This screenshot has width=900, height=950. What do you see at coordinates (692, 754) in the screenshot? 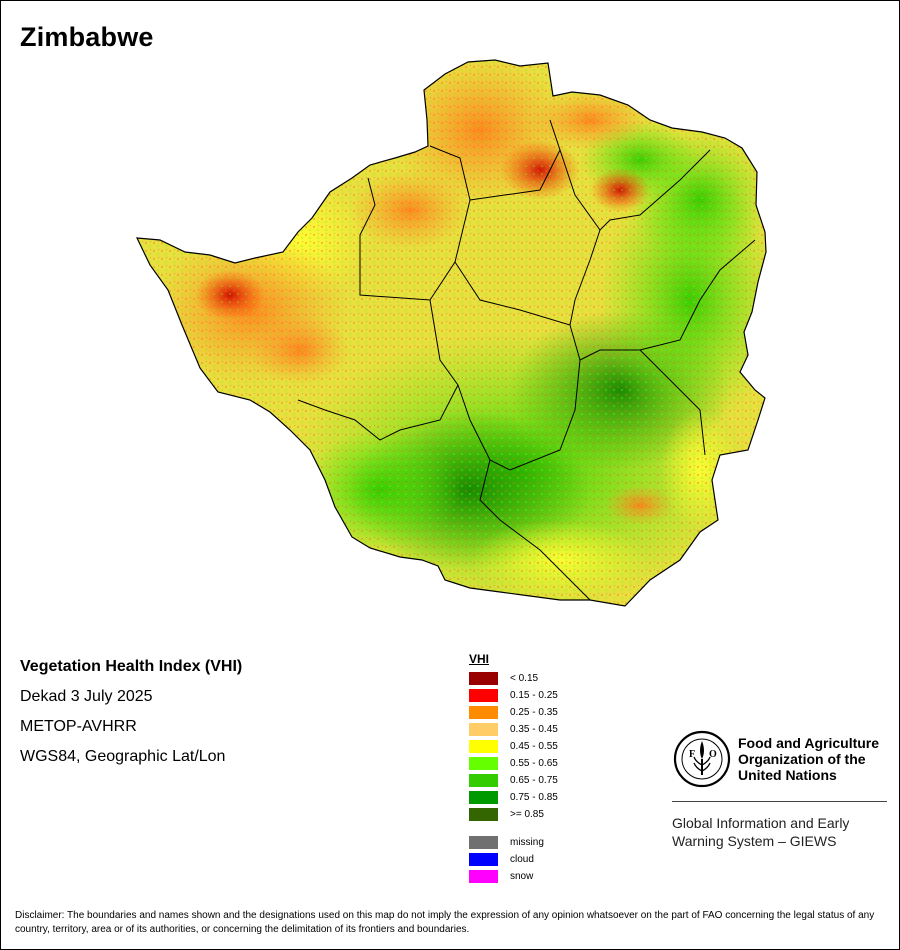
I see `fao-logo-letter-f: F` at bounding box center [692, 754].